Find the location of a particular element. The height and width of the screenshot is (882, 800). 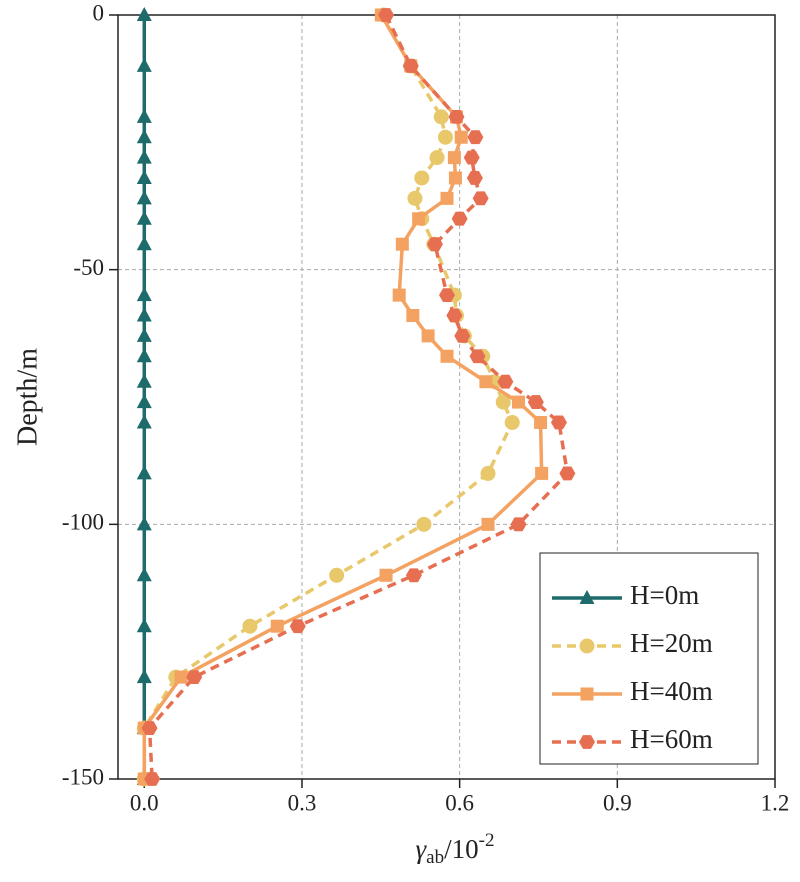

x-axis-label: γab/10-2 is located at coordinates (455, 849).